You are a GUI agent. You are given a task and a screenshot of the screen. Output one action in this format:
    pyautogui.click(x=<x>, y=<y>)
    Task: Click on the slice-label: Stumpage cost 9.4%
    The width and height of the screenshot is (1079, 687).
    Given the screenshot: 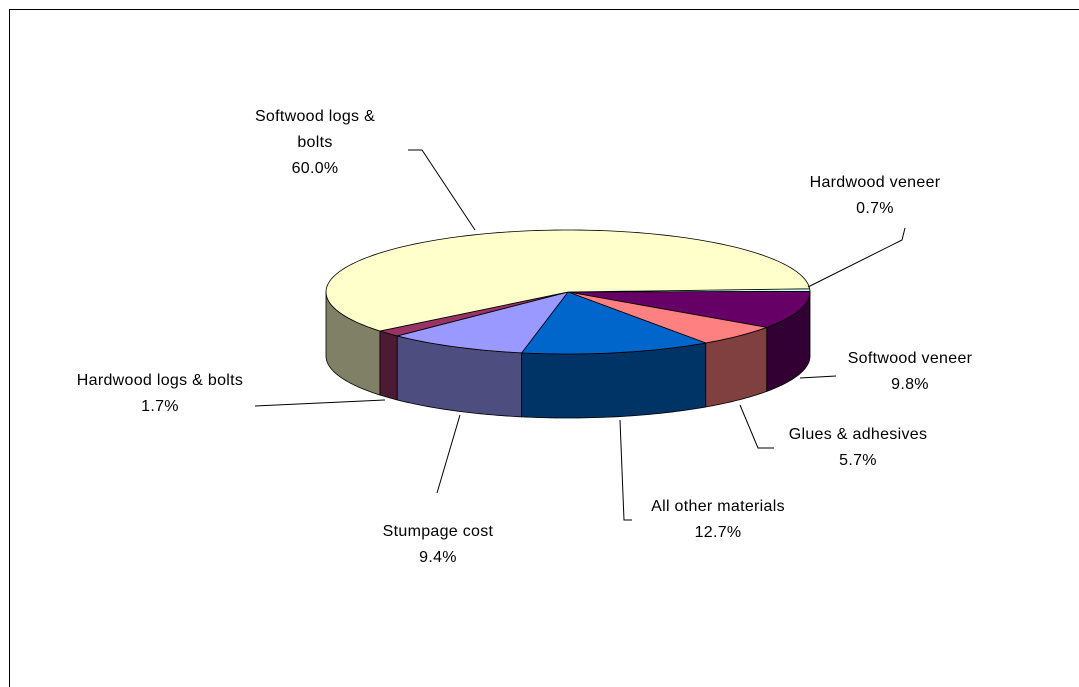 What is the action you would take?
    pyautogui.click(x=438, y=545)
    